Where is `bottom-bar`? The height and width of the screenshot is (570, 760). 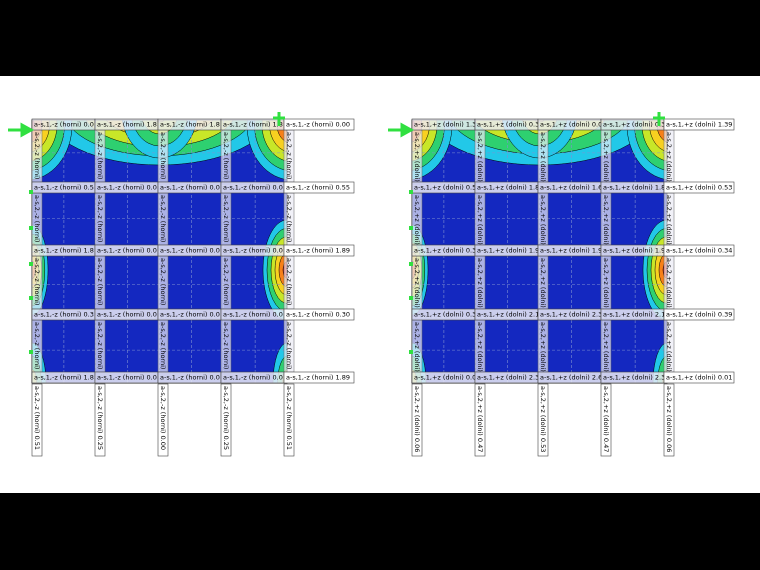
bottom-bar is located at coordinates (380, 531).